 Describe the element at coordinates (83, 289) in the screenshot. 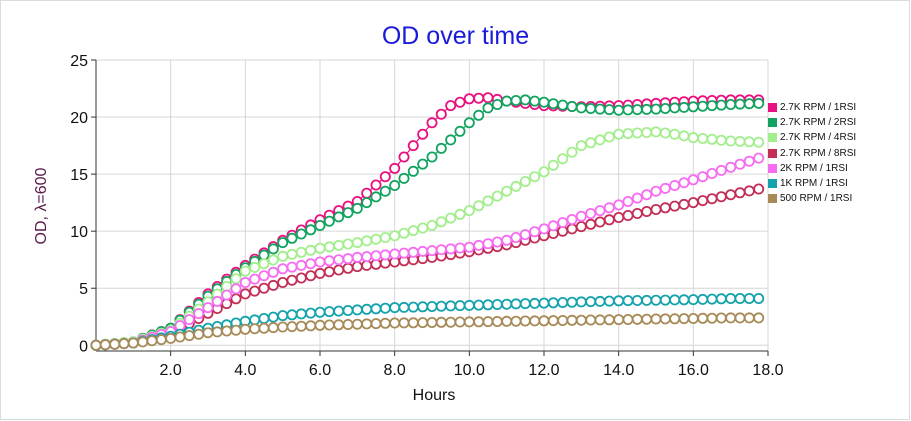

I see `y-tick-label: 5` at that location.